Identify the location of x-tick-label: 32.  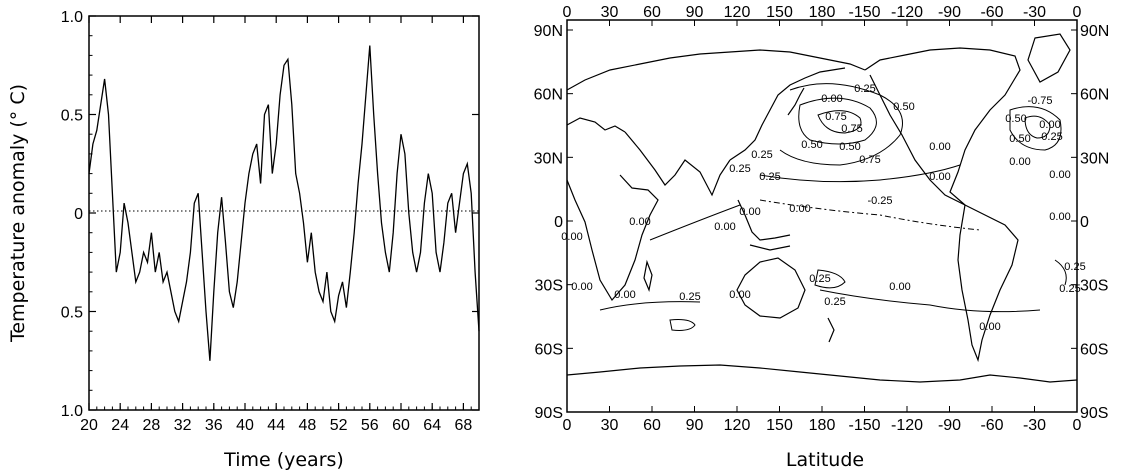
(183, 425).